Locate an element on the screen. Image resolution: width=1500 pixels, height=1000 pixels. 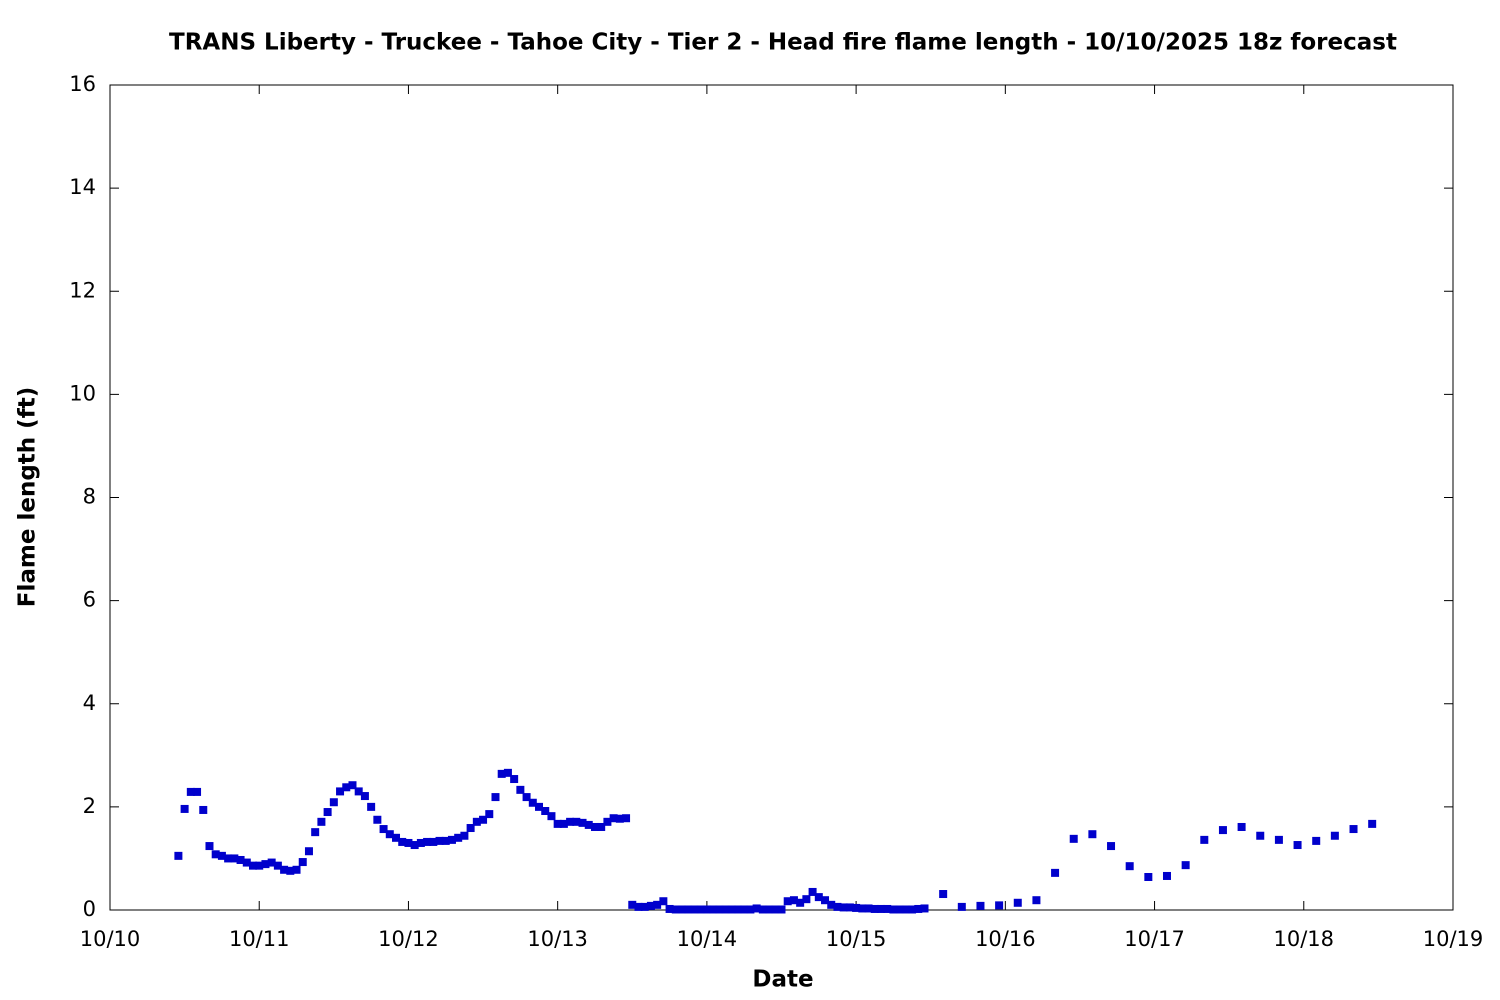
x-tick-label: 10/15 is located at coordinates (856, 939).